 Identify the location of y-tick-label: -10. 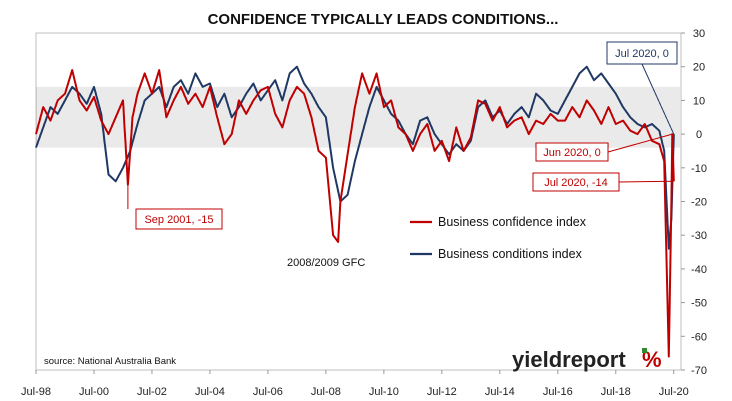
(699, 169).